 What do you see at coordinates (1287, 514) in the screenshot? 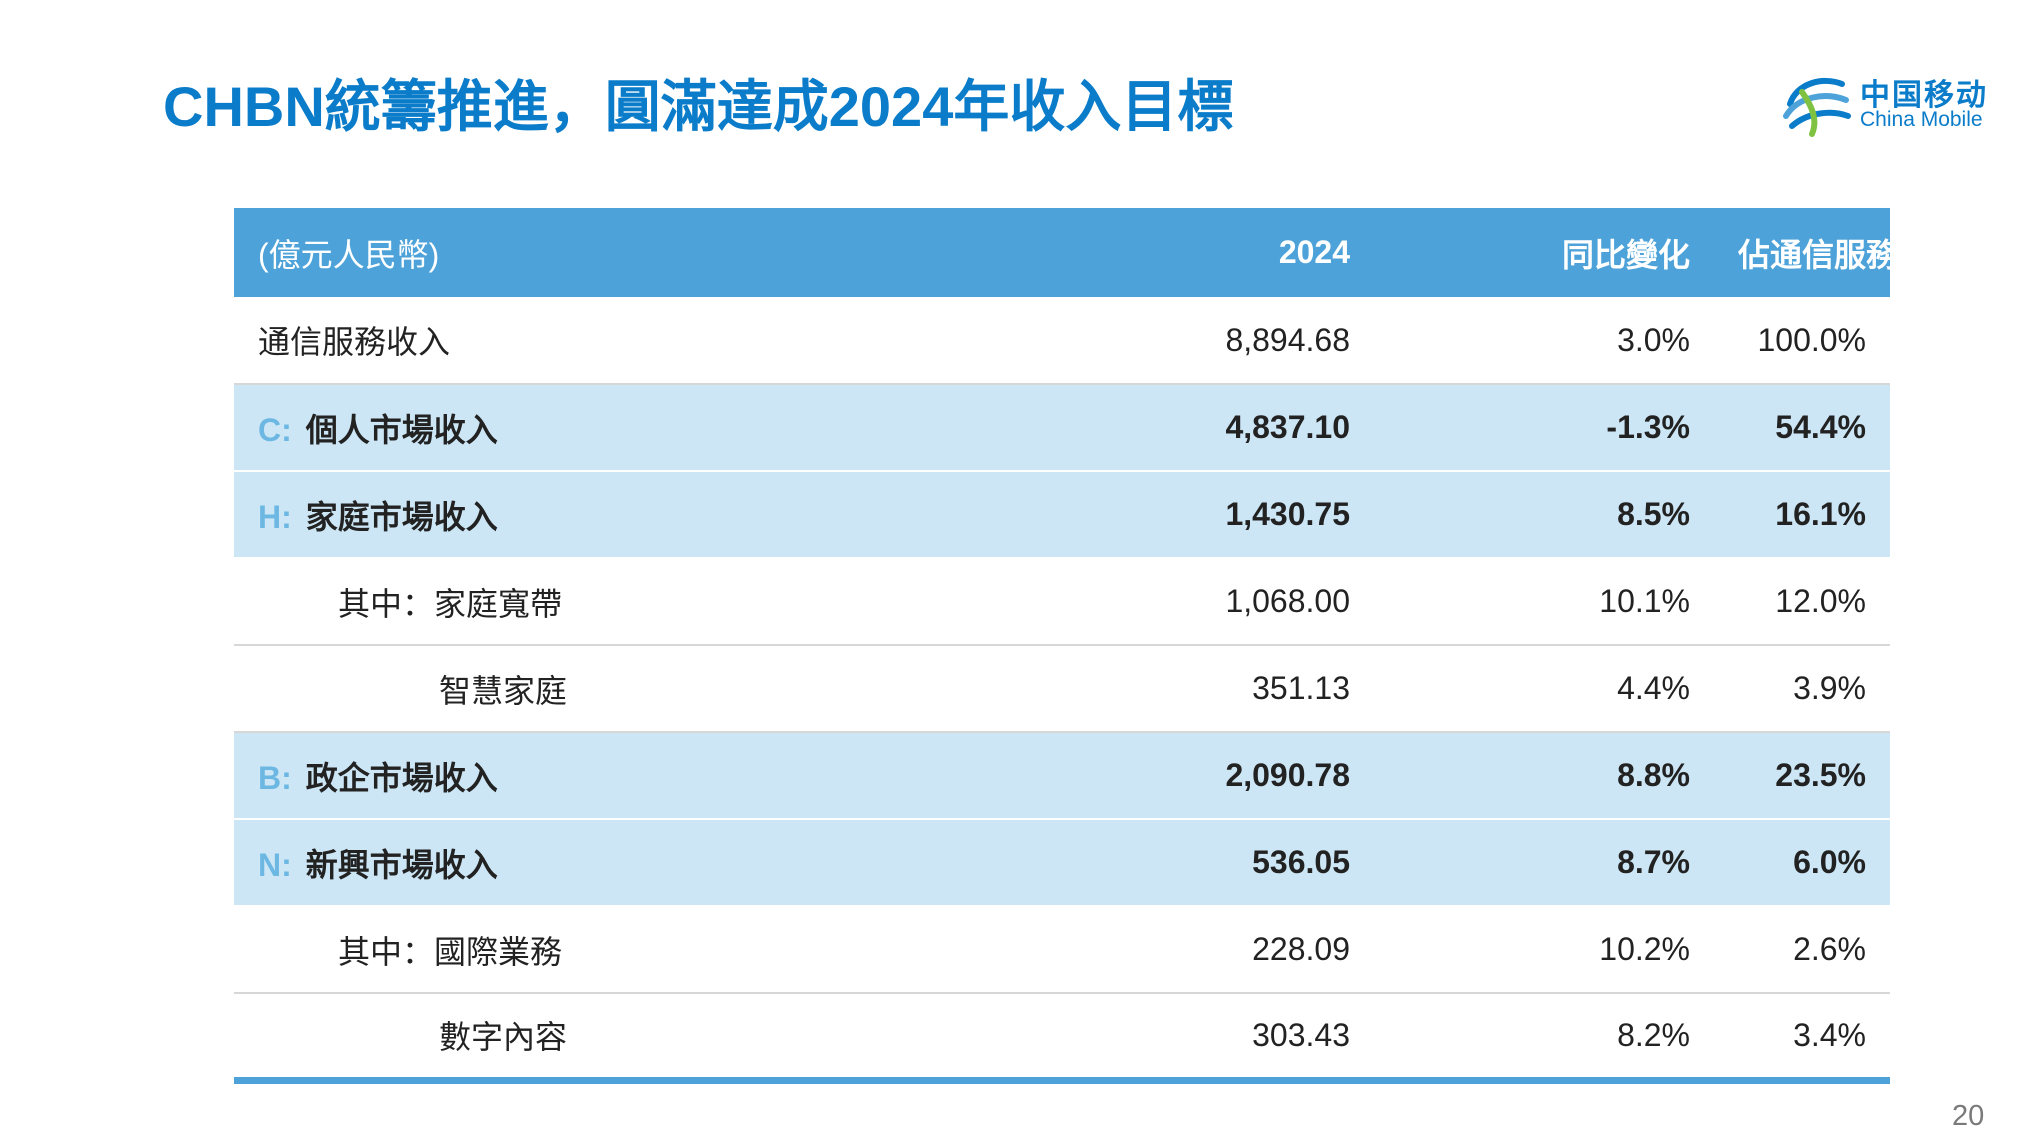
I see `row-value: 1,430.75` at bounding box center [1287, 514].